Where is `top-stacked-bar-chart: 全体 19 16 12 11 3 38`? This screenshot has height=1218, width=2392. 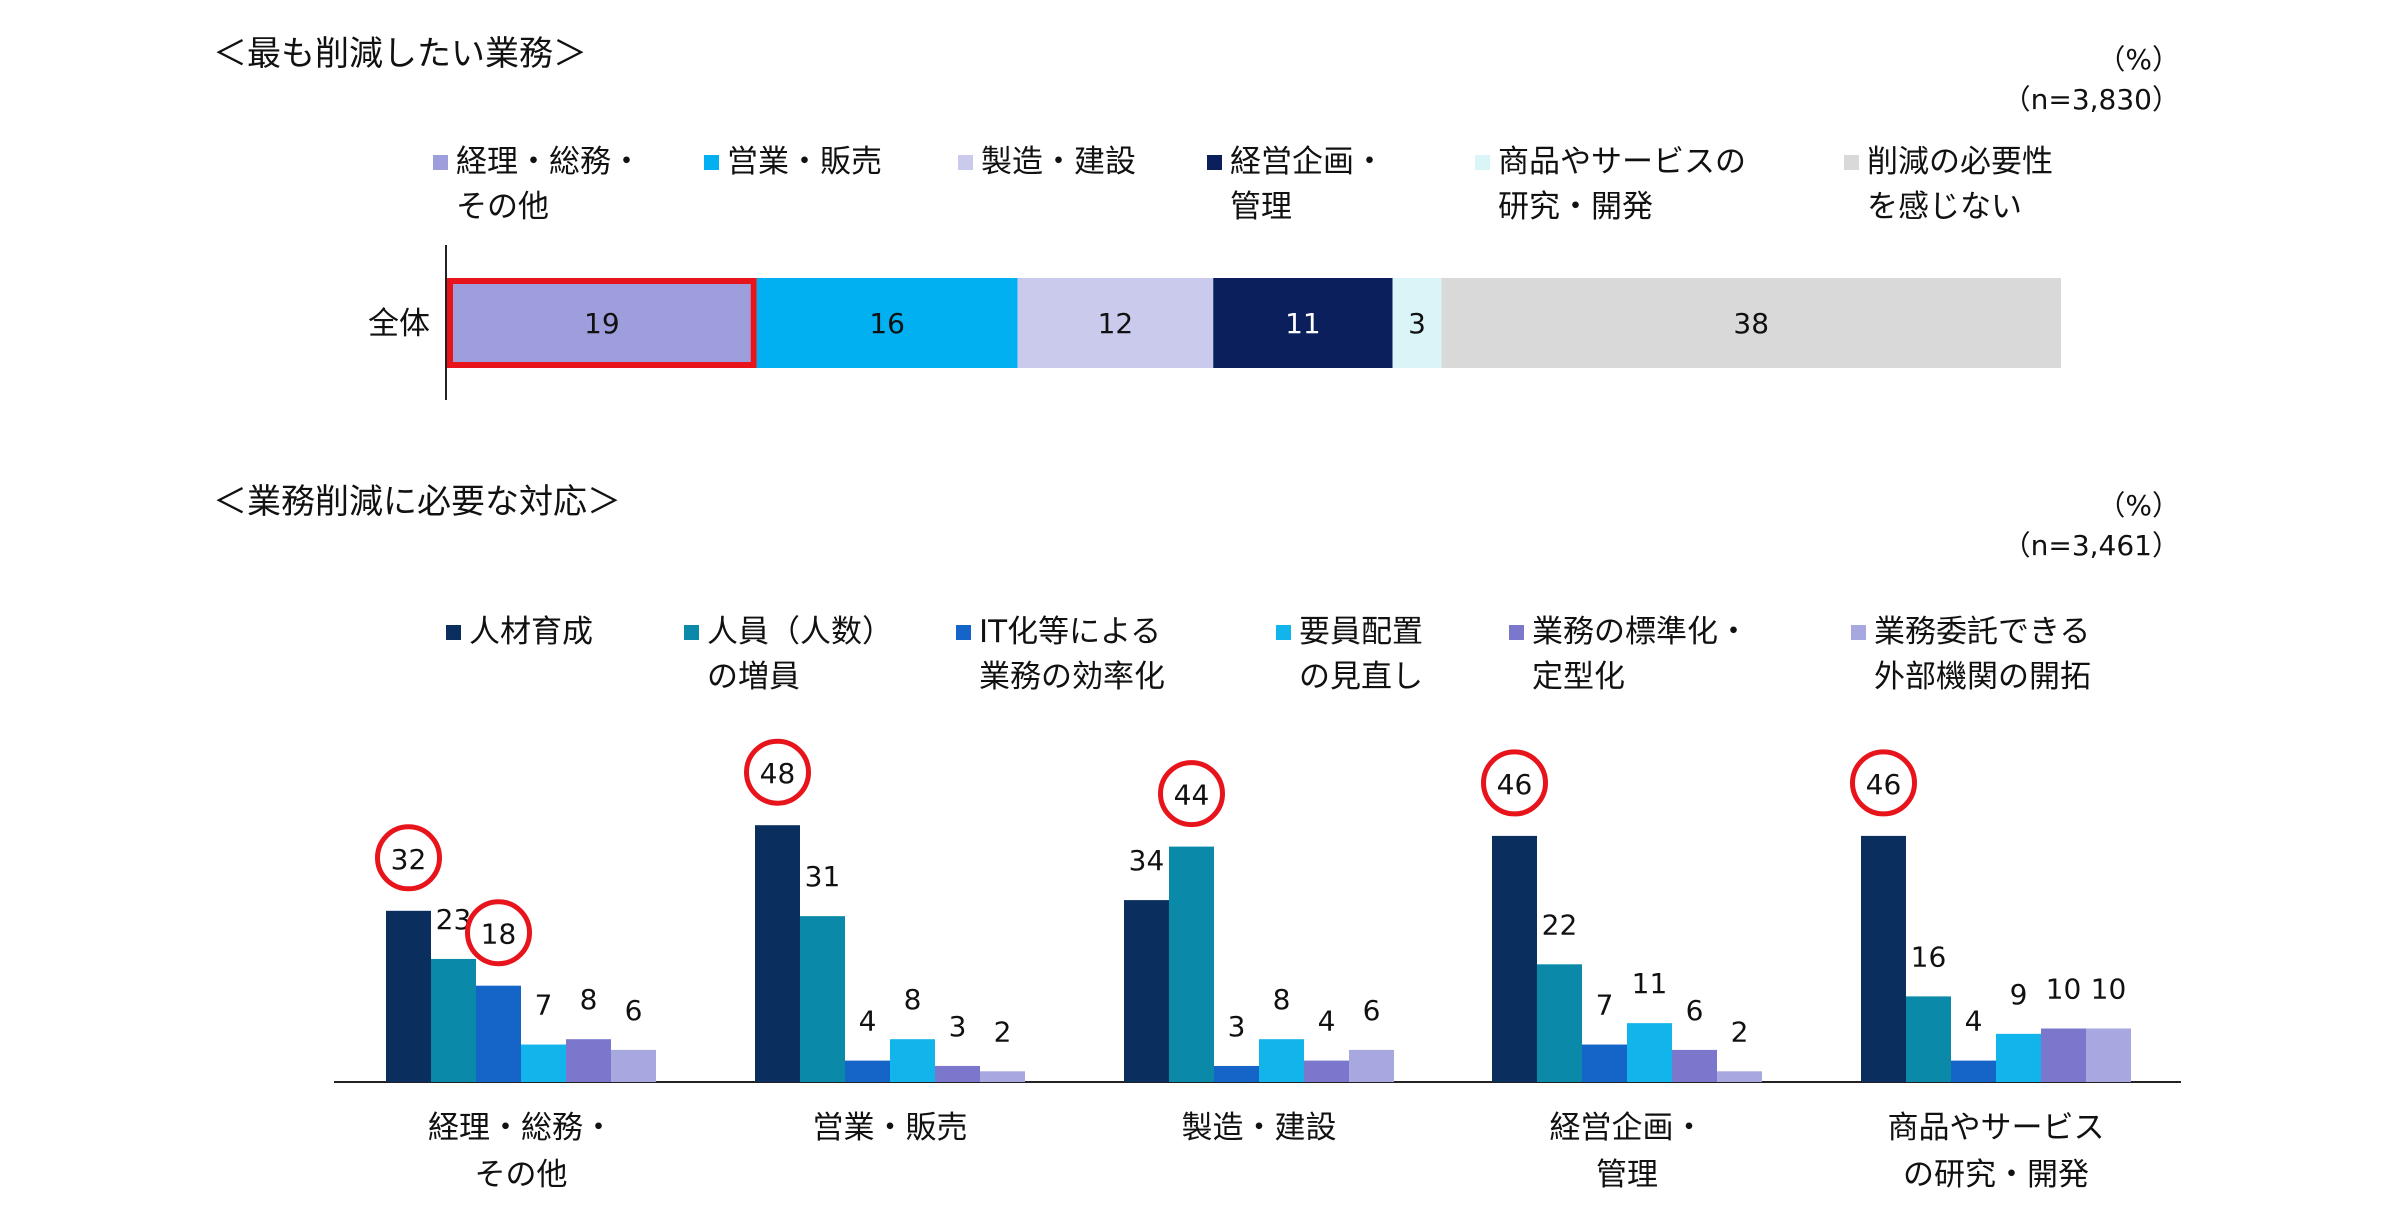
top-stacked-bar-chart: 全体 19 16 12 11 3 38 is located at coordinates (1214, 322).